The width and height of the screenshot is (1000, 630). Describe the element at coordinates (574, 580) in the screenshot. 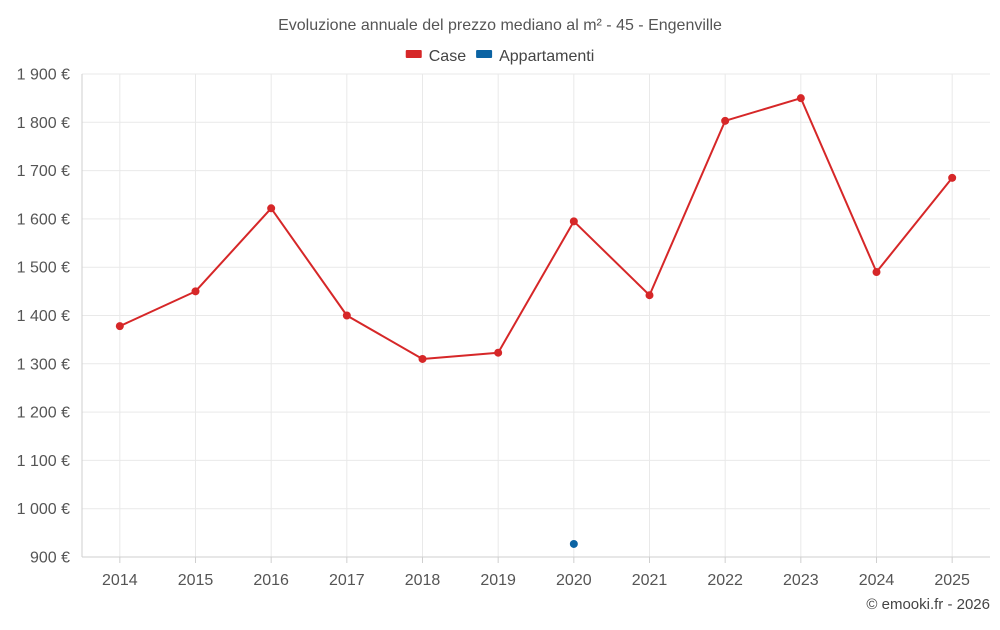

I see `x-tick-label: 2020` at that location.